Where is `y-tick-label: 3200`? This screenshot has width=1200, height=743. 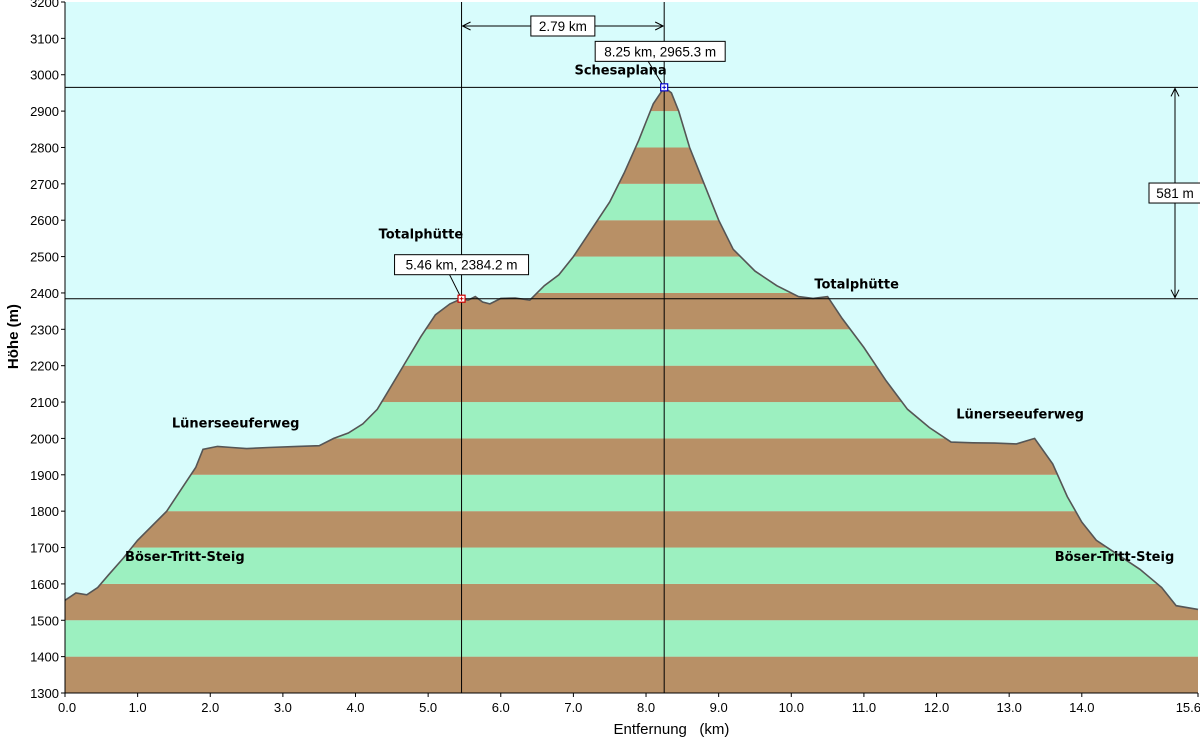
y-tick-label: 3200 is located at coordinates (44, 5).